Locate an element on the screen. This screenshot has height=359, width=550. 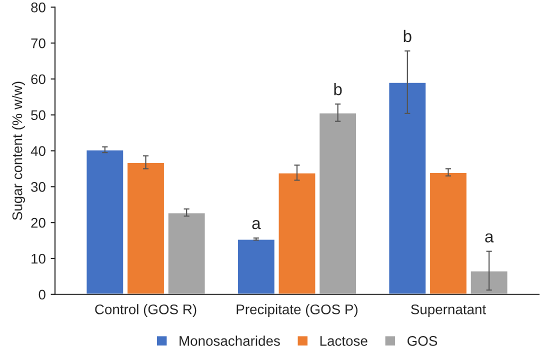
legend-label: Lactose is located at coordinates (344, 341).